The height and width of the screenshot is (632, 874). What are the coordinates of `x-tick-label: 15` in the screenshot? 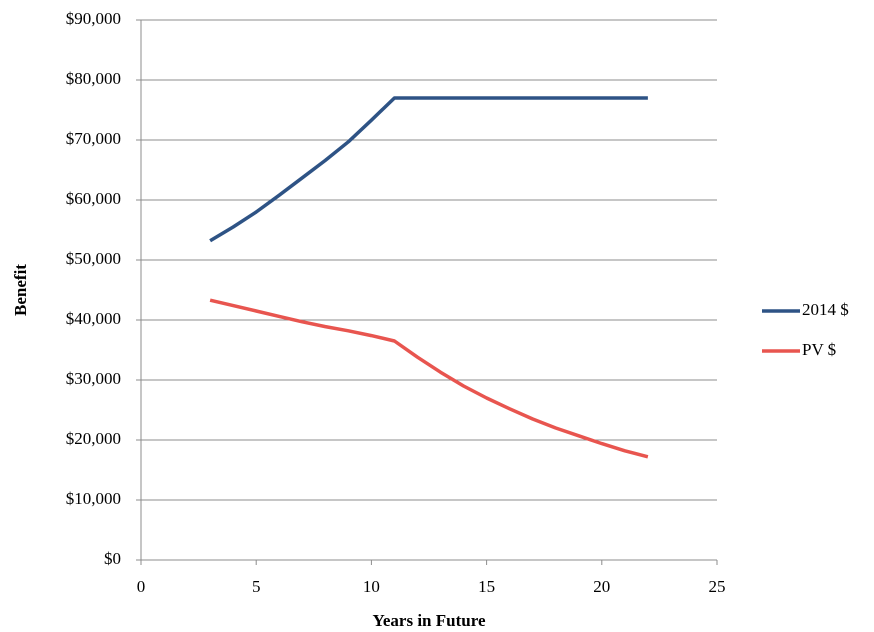 It's located at (486, 586).